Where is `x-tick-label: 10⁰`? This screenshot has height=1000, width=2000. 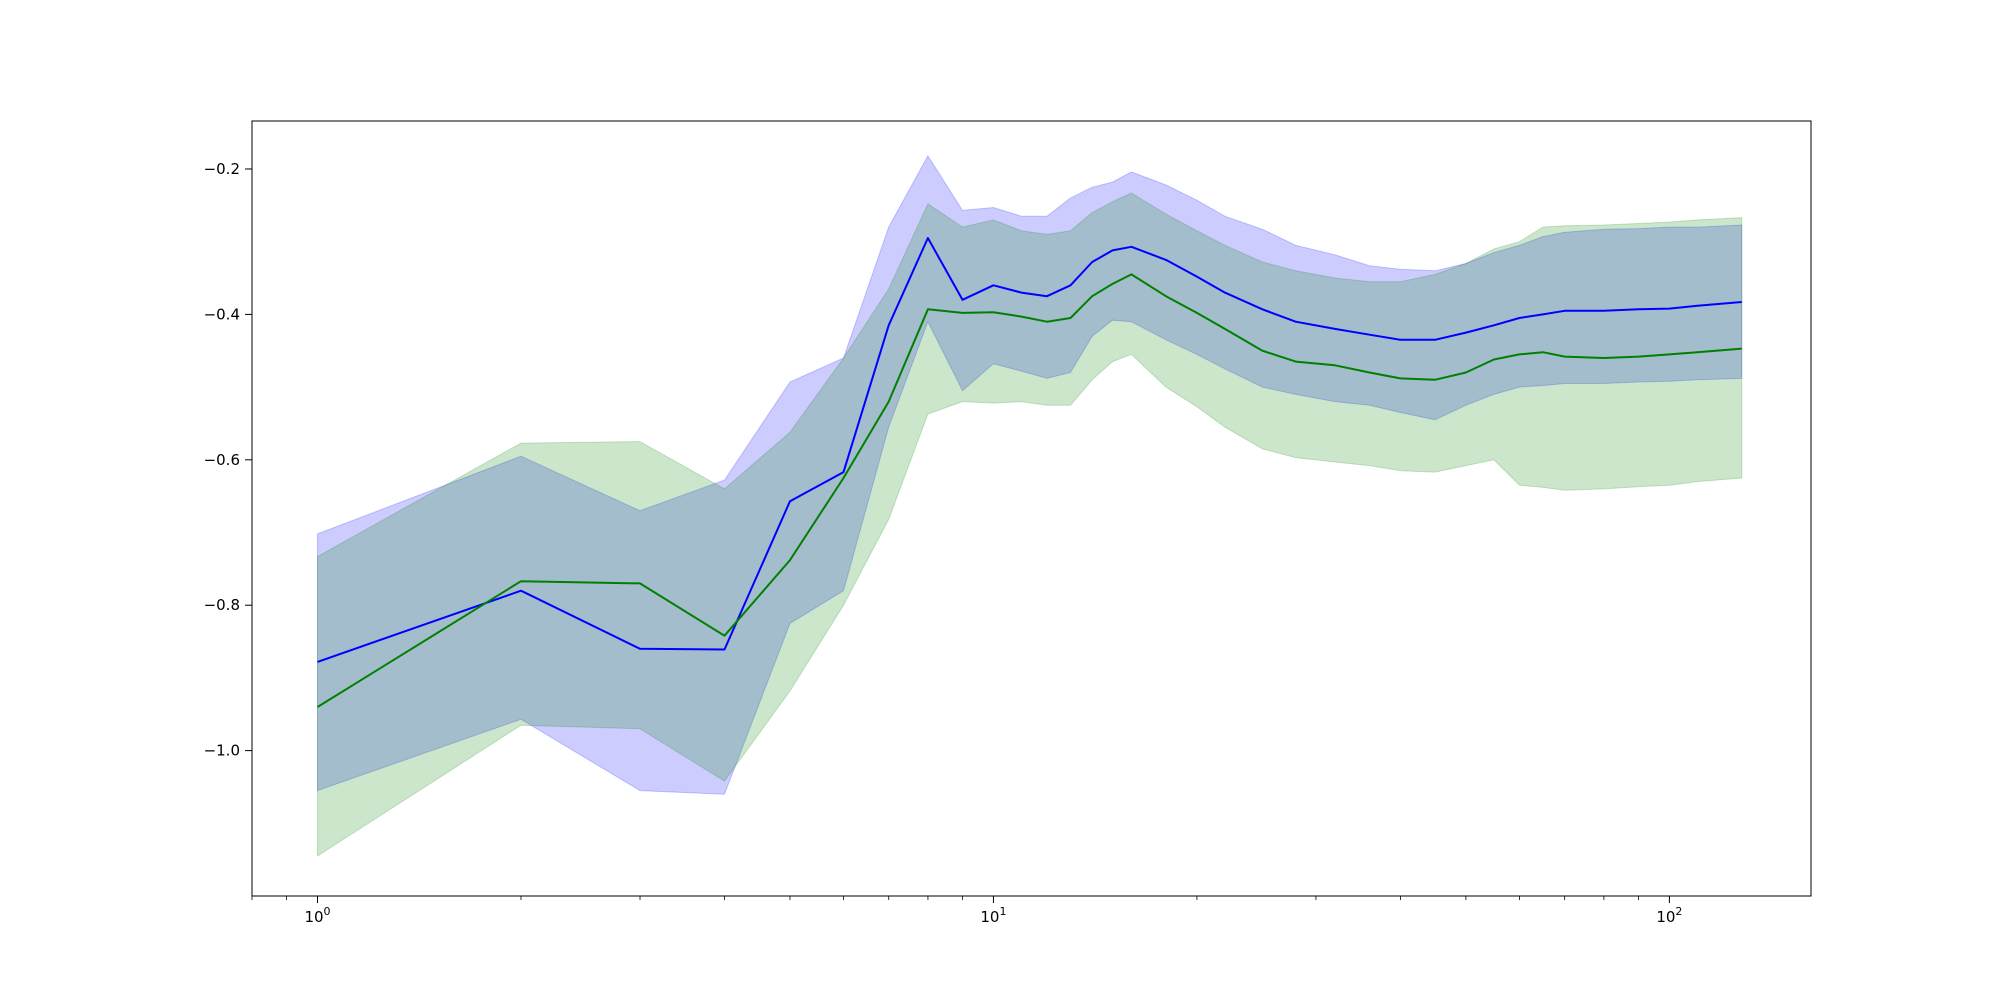
x-tick-label: 10⁰ is located at coordinates (317, 915).